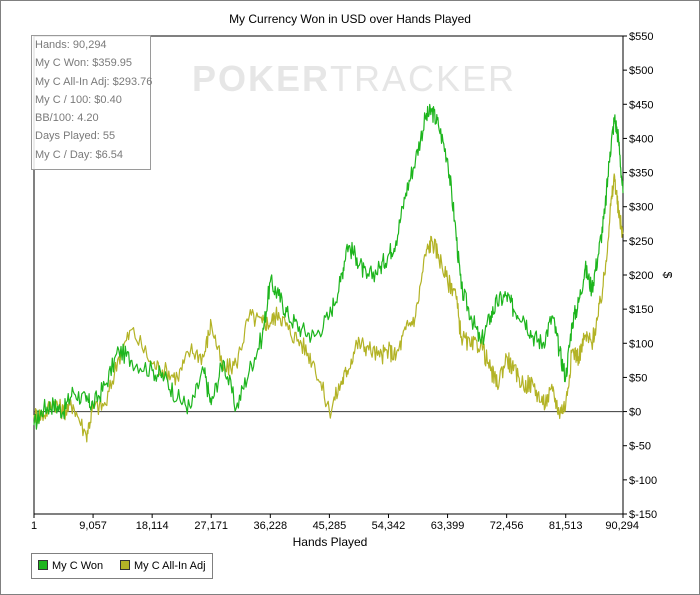 Image resolution: width=700 pixels, height=595 pixels. What do you see at coordinates (330, 526) in the screenshot?
I see `x-tick-label: 45,285` at bounding box center [330, 526].